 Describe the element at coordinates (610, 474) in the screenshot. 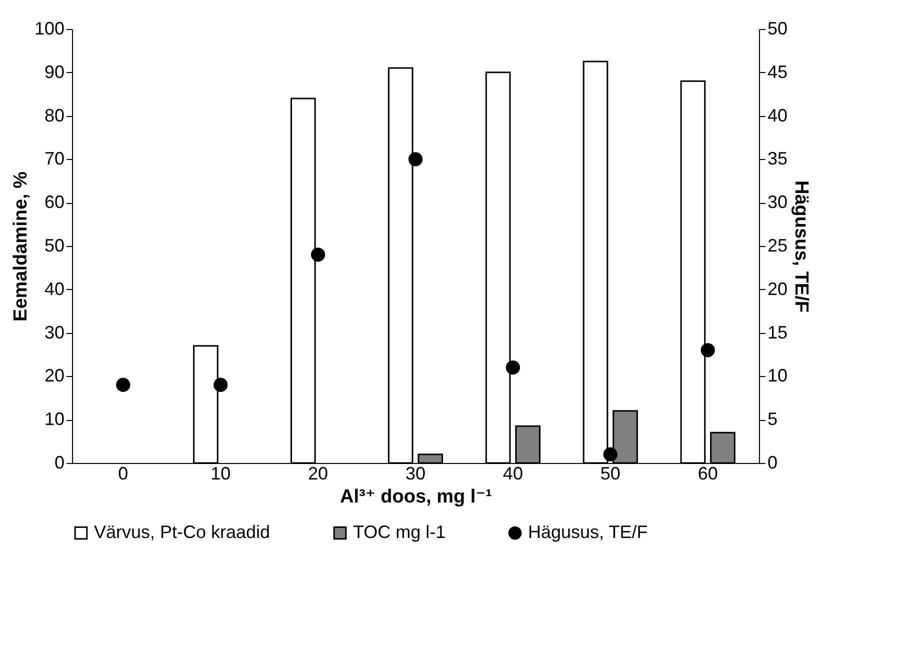

I see `x-tick-label: 50` at that location.